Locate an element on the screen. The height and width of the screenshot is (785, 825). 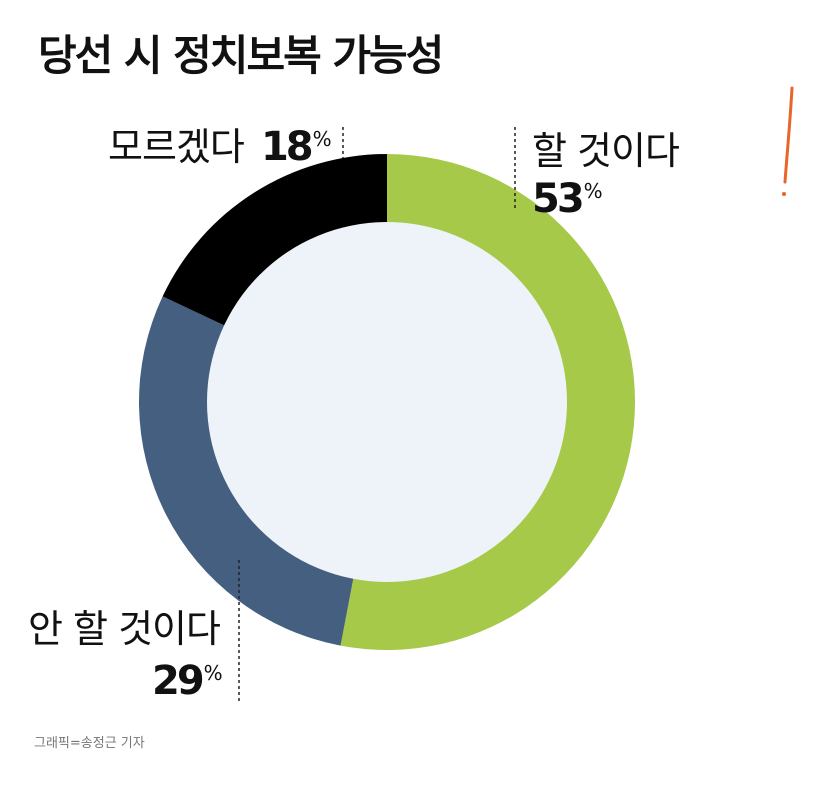
label-wont-percent: 29% is located at coordinates (187, 681).